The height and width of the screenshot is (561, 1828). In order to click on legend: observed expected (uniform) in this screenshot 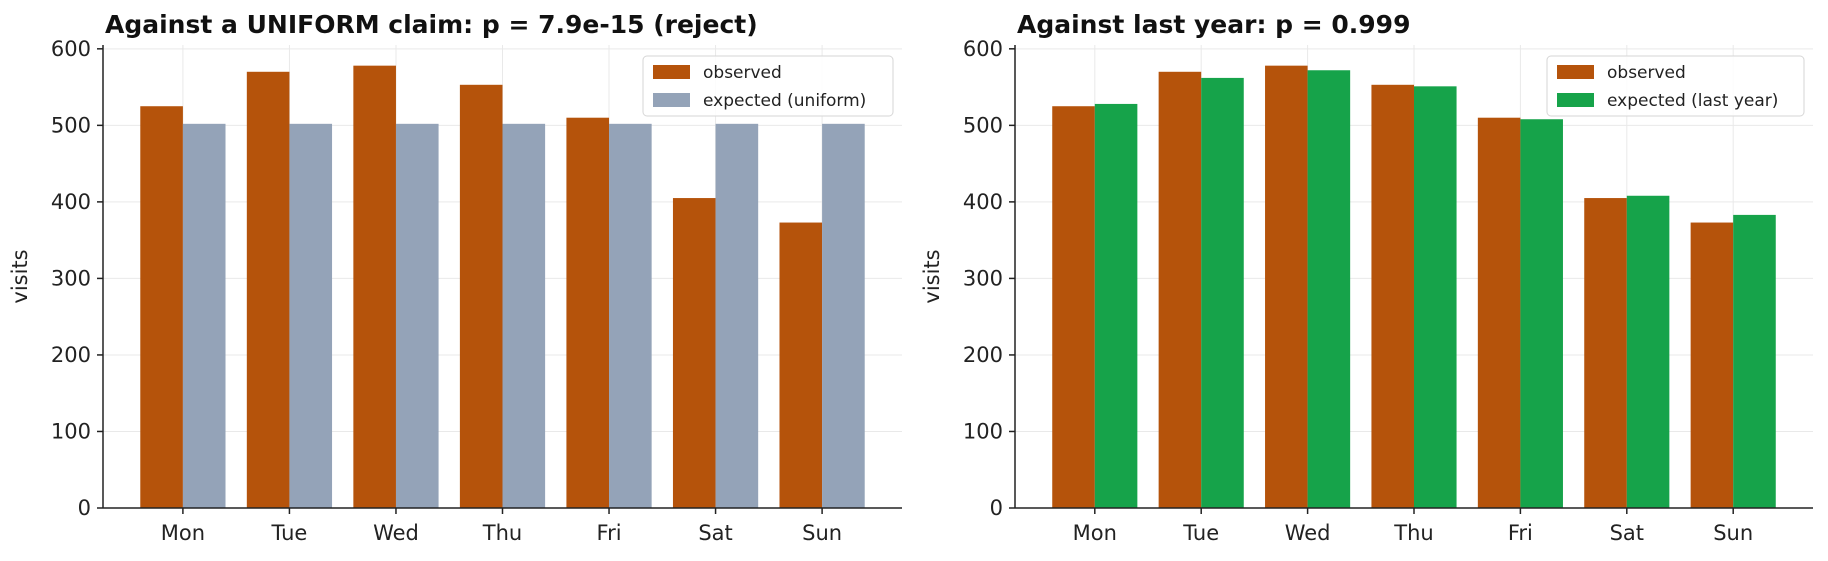, I will do `click(768, 86)`.